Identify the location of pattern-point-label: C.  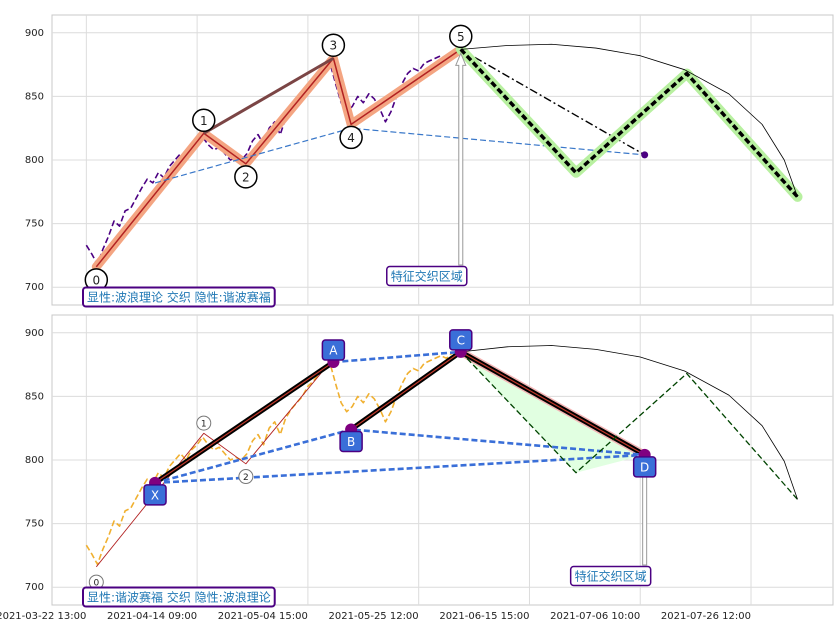
(461, 340).